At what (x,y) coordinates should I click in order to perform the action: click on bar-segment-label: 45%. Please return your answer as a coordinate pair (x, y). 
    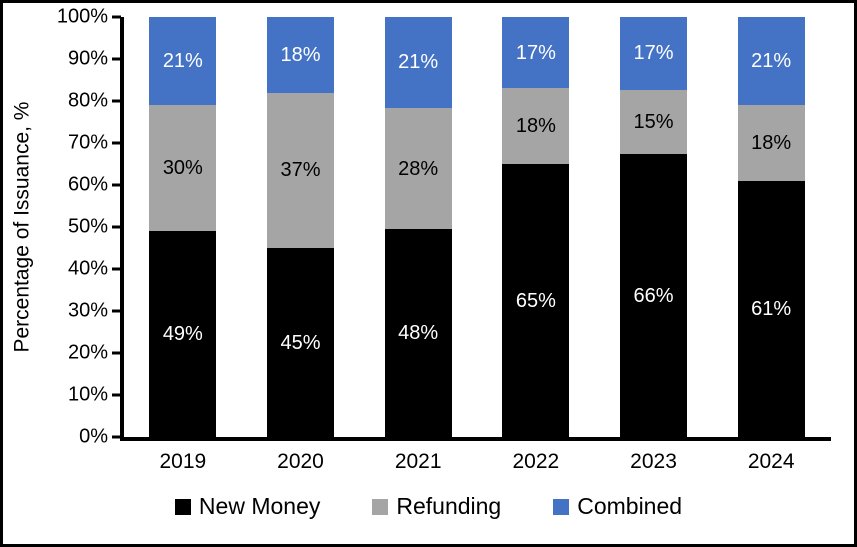
    Looking at the image, I should click on (300, 342).